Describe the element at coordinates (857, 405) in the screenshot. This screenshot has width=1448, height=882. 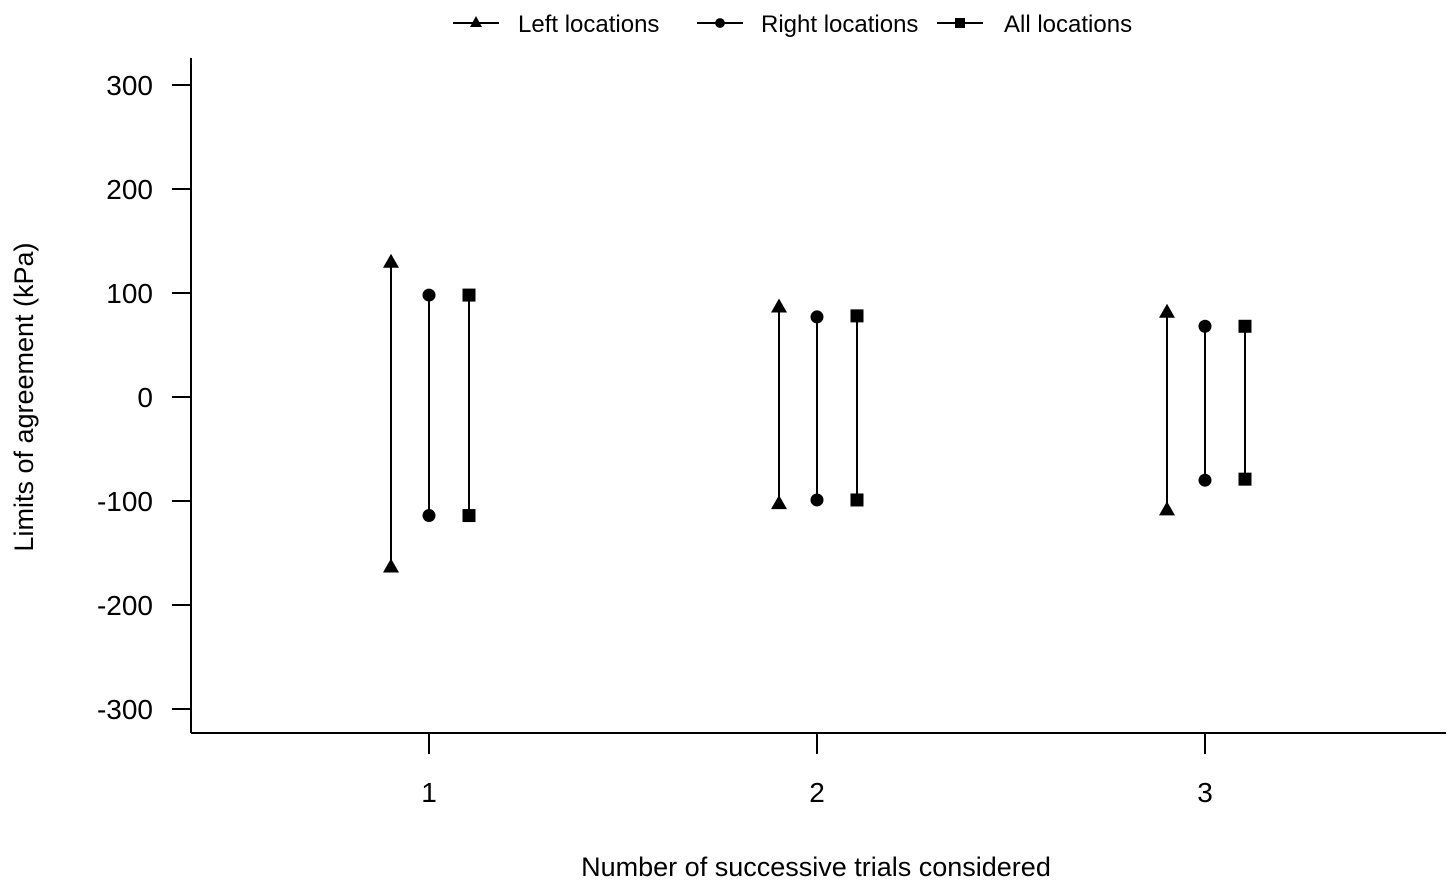
I see `series-all-locations` at that location.